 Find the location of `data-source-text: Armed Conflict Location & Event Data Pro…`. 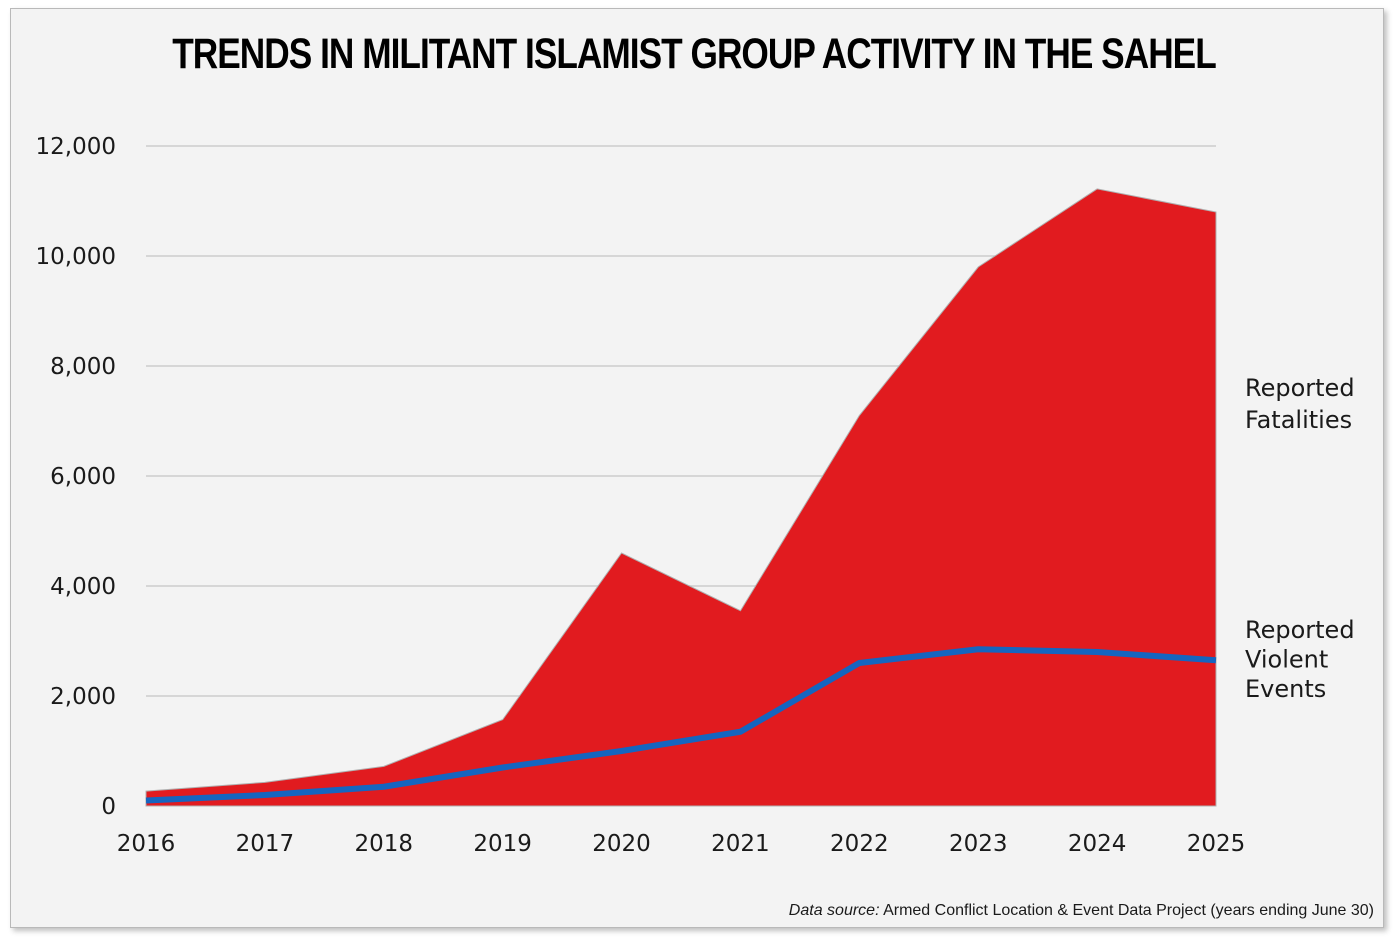

data-source-text: Armed Conflict Location & Event Data Pro… is located at coordinates (1126, 910).